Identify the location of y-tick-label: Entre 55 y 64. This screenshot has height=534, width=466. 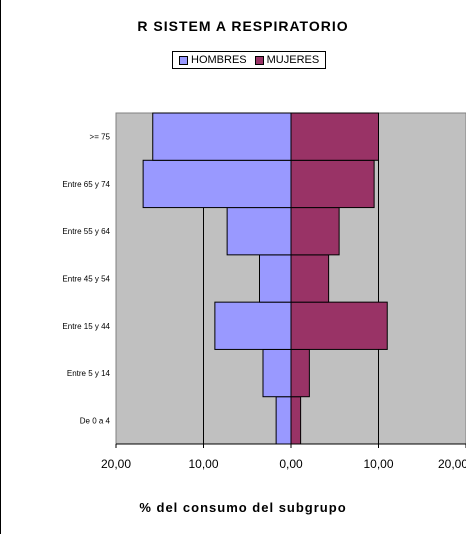
(86, 231).